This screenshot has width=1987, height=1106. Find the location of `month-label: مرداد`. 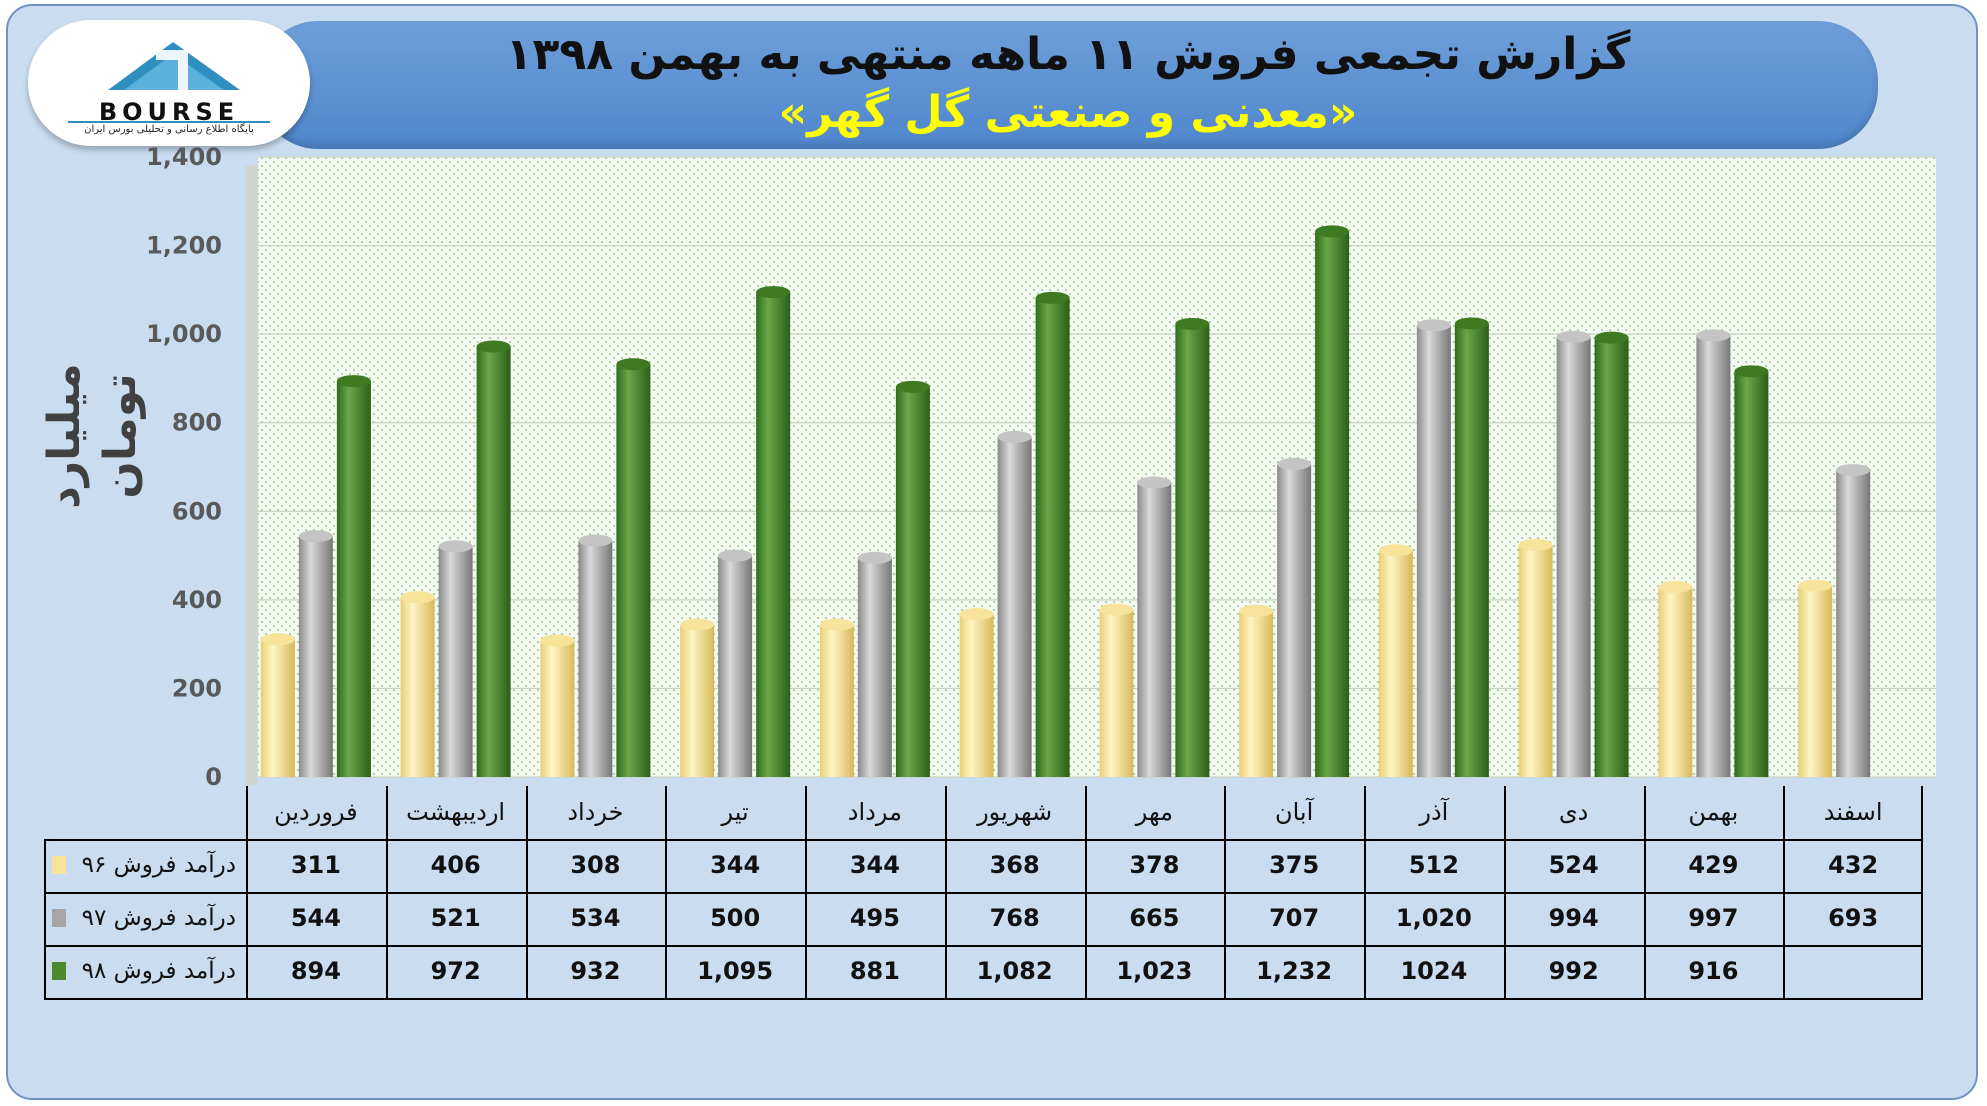

month-label: مرداد is located at coordinates (874, 812).